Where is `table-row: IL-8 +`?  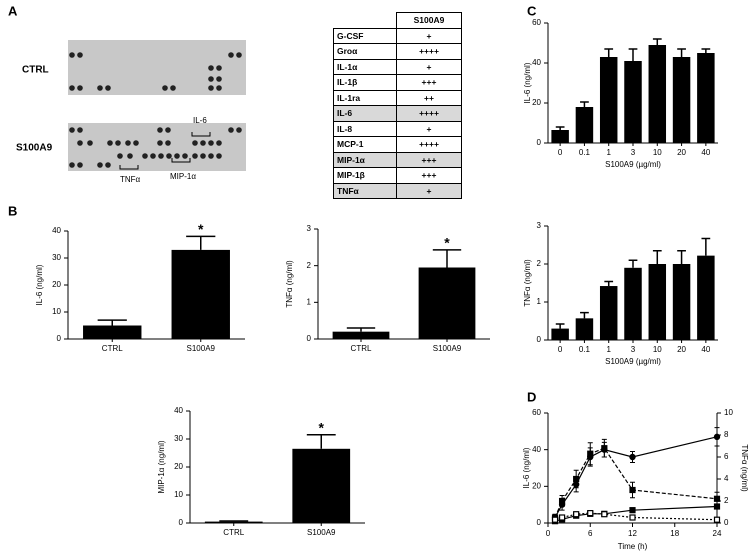 table-row: IL-8 + is located at coordinates (397, 128).